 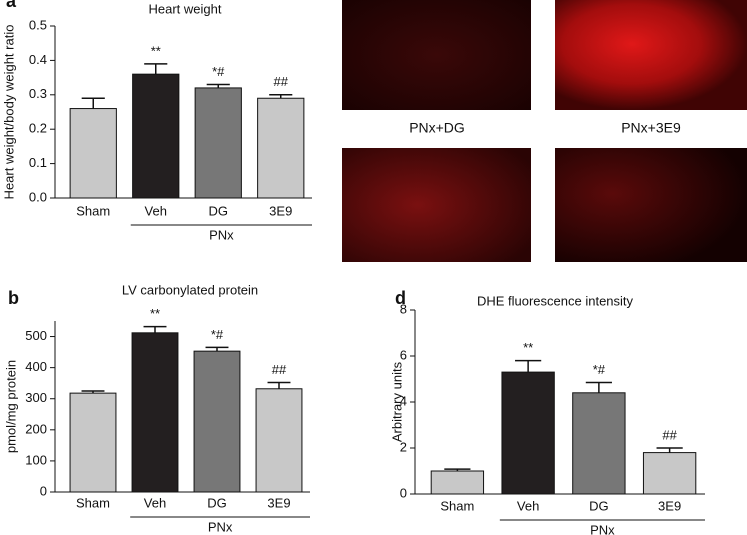 I want to click on y-axis-label: Heart weight/body weight ratio, so click(x=8, y=112).